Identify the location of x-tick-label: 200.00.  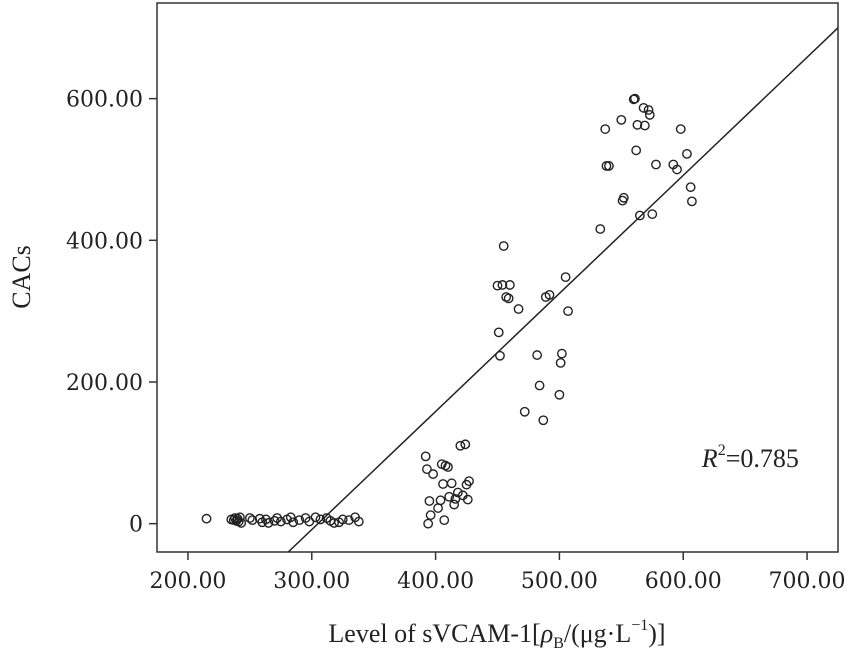
(187, 581).